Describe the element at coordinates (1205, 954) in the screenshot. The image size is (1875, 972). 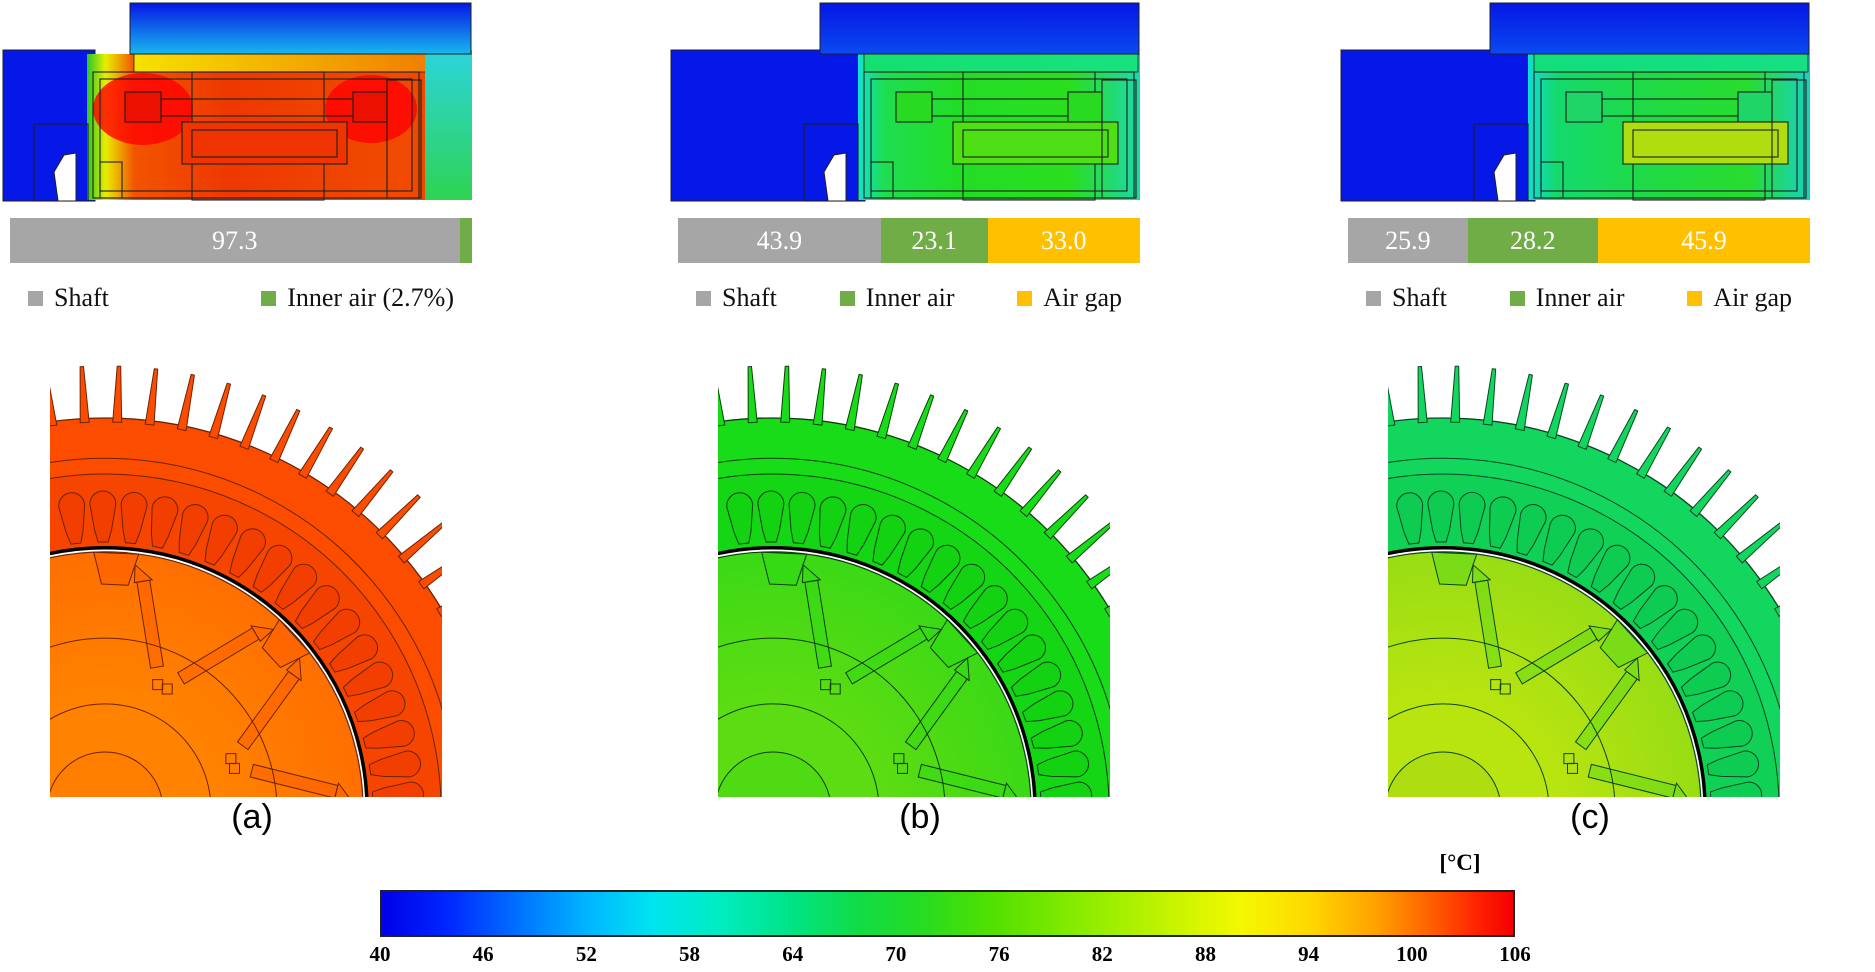
I see `colorbar-tick: 88` at that location.